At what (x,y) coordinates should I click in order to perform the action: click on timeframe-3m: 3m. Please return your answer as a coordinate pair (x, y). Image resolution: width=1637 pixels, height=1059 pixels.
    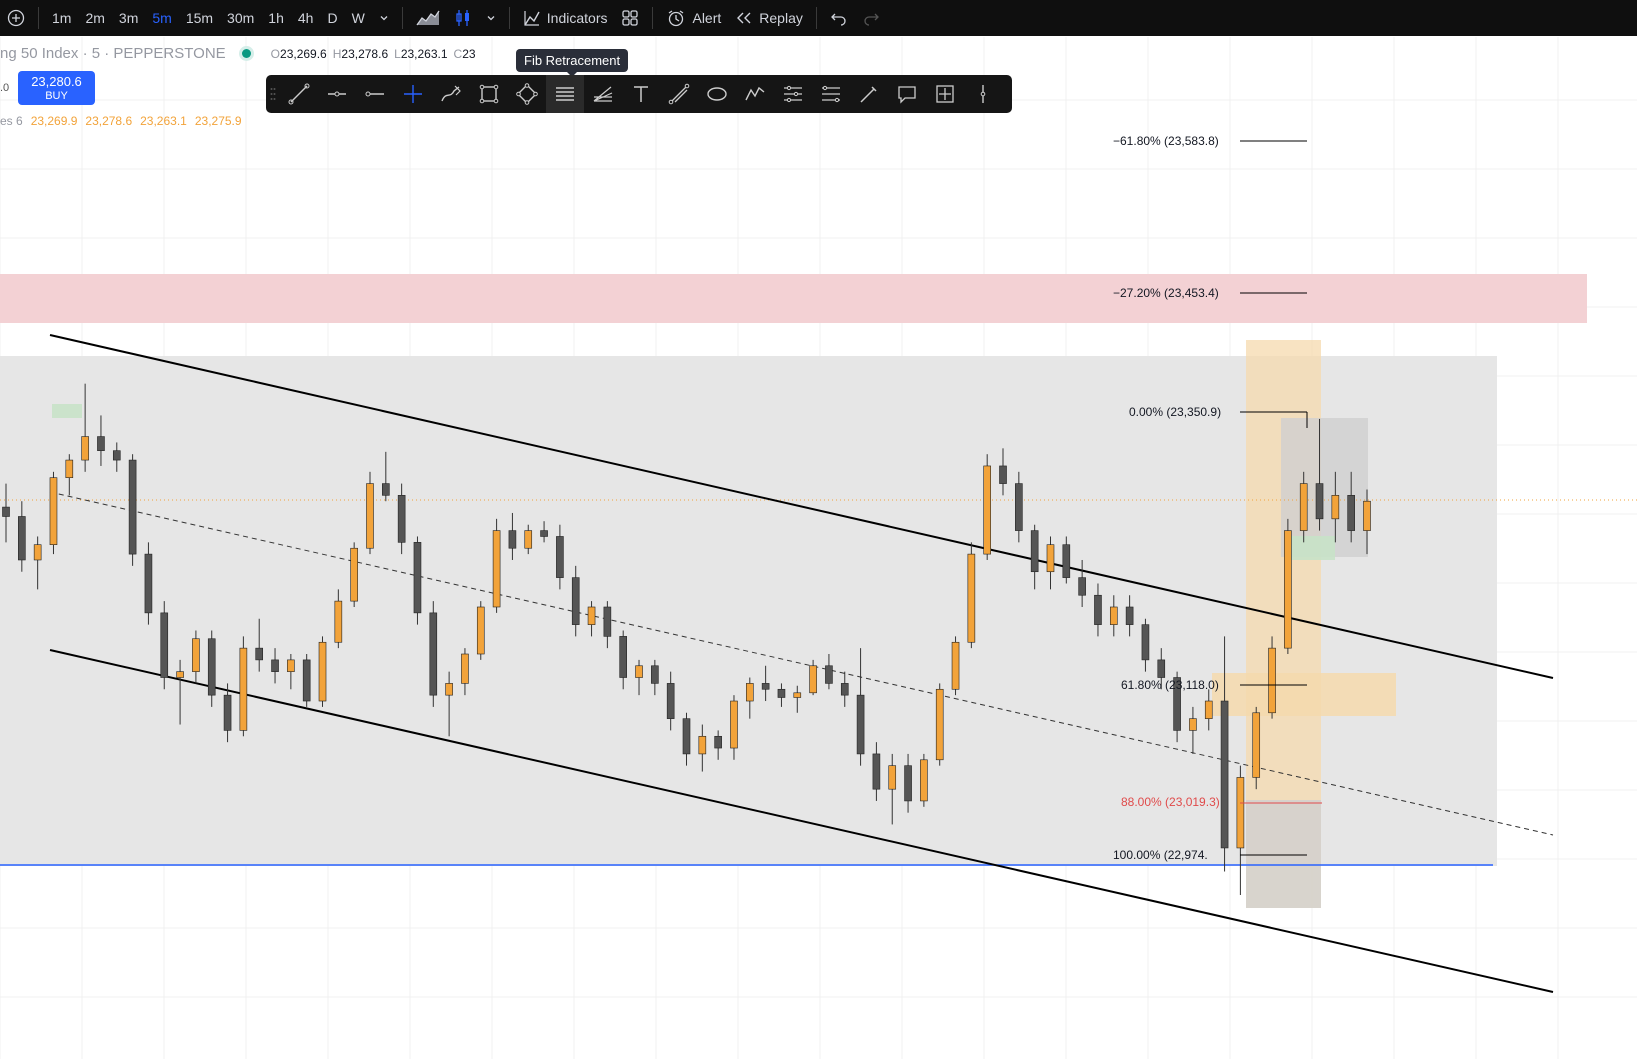
    Looking at the image, I should click on (128, 18).